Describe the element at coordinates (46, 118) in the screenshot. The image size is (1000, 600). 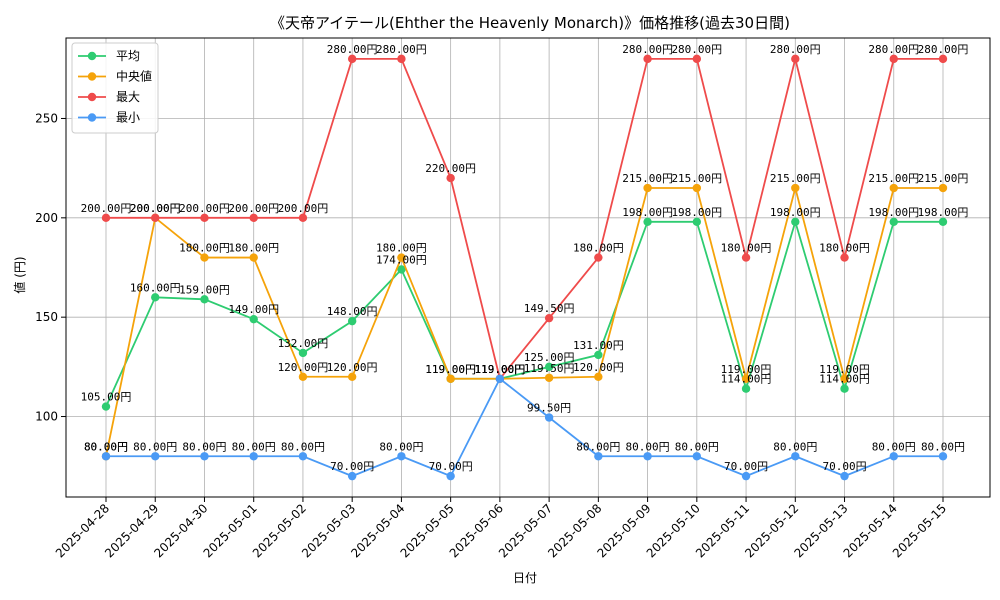
I see `y-tick-label: 250` at that location.